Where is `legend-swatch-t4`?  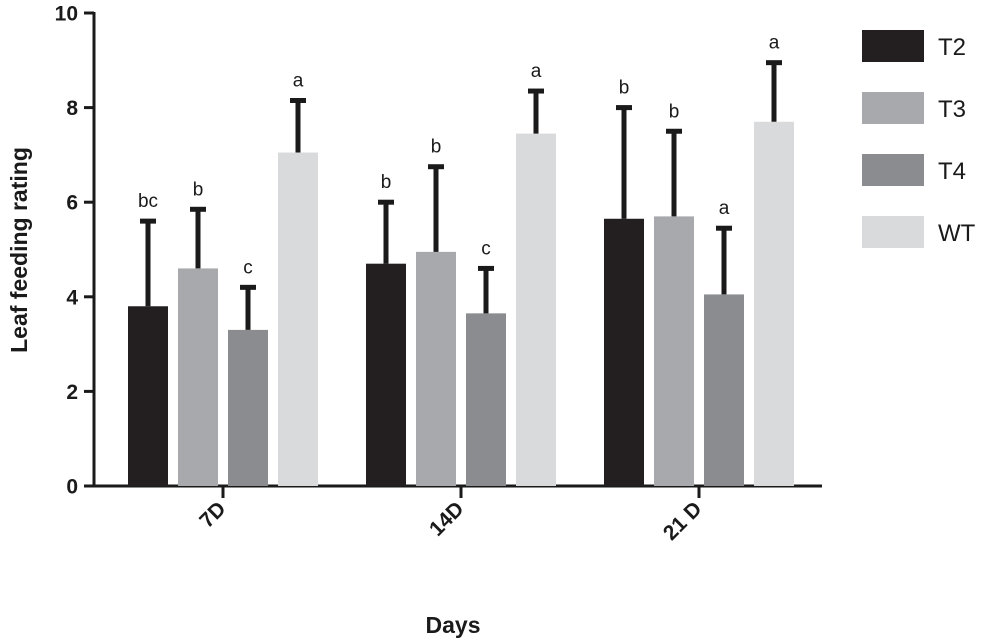
legend-swatch-t4 is located at coordinates (893, 170).